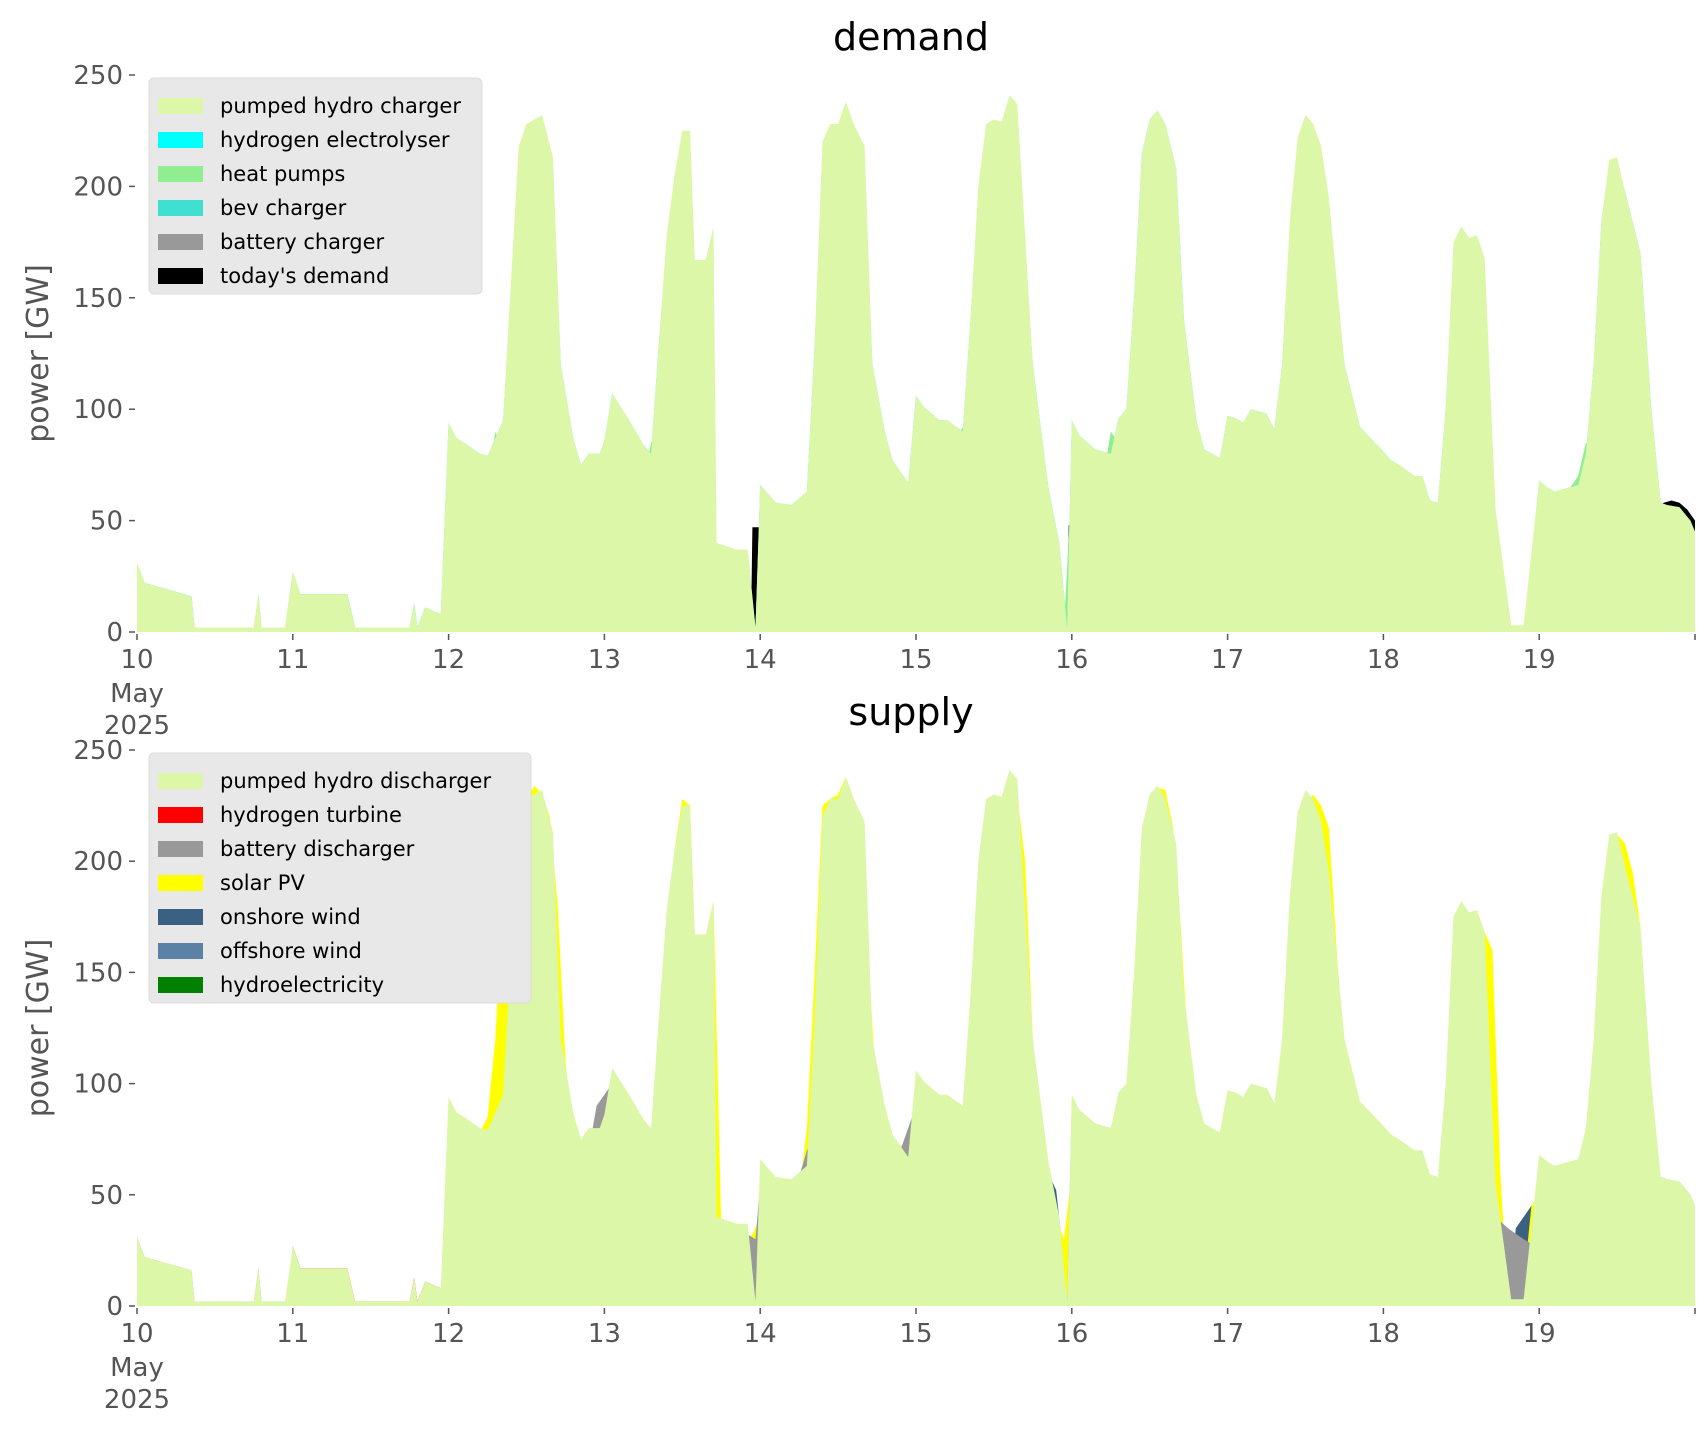 The height and width of the screenshot is (1431, 1706). Describe the element at coordinates (291, 951) in the screenshot. I see `legend-label-offshore-wind: offshore wind` at that location.